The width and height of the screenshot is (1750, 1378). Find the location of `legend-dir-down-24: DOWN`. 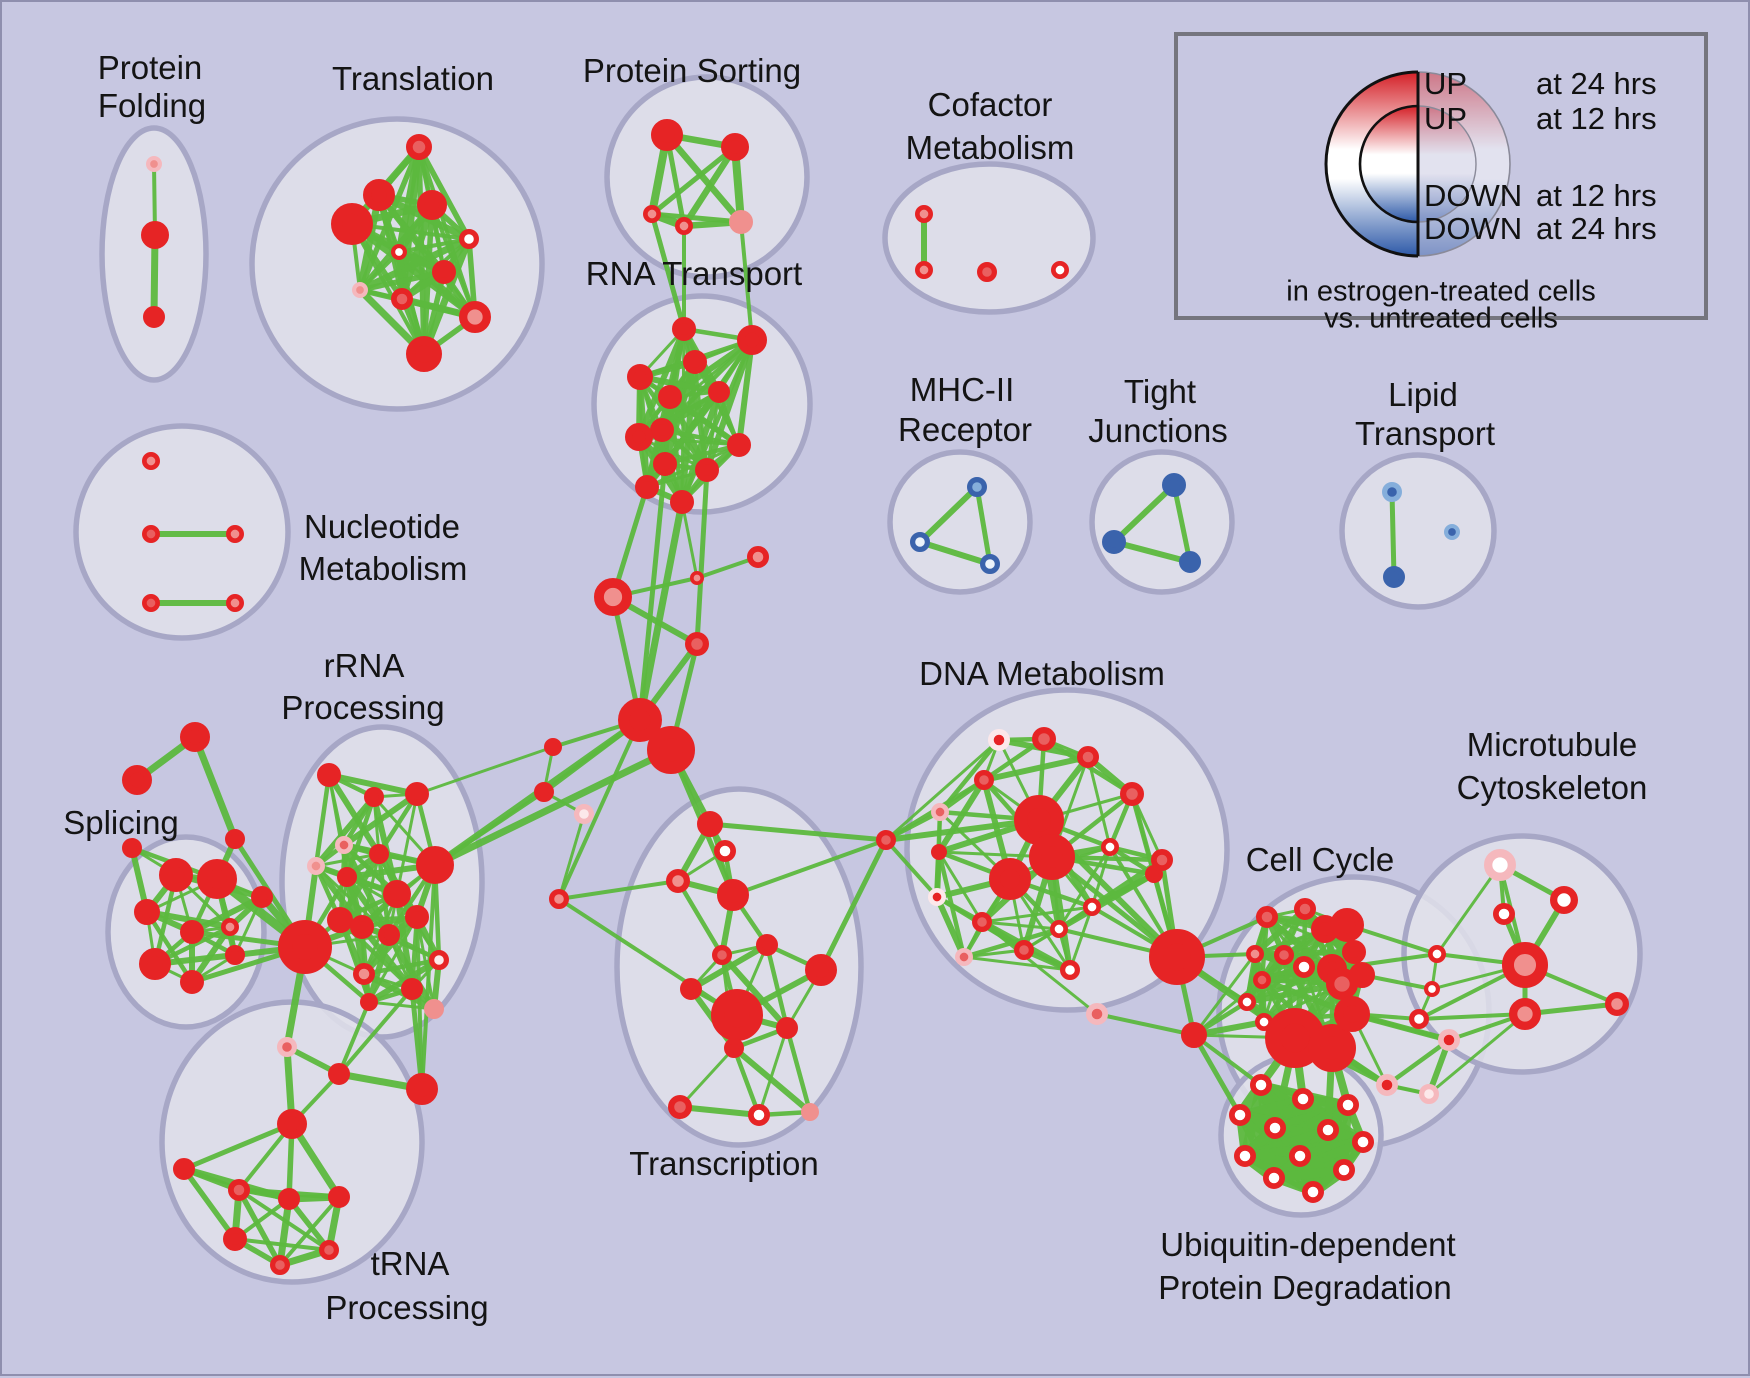

legend-dir-down-24: DOWN is located at coordinates (1473, 228).